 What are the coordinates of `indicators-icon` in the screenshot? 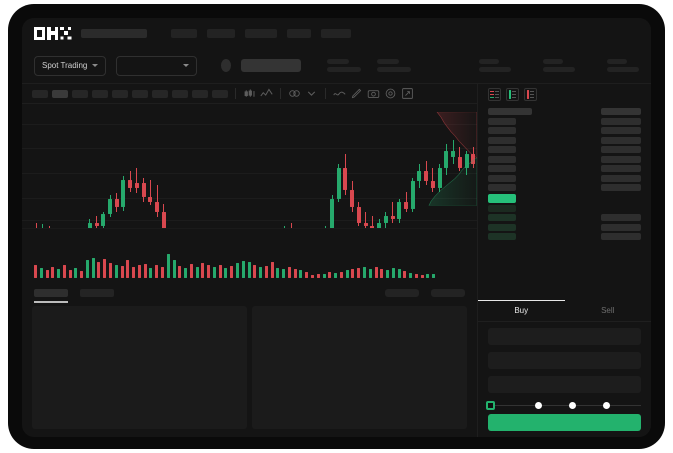 It's located at (266, 93).